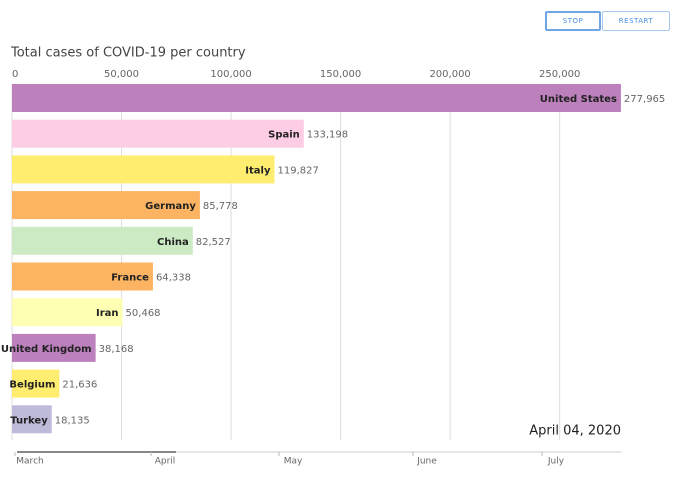  Describe the element at coordinates (293, 462) in the screenshot. I see `timeline-label: May` at that location.